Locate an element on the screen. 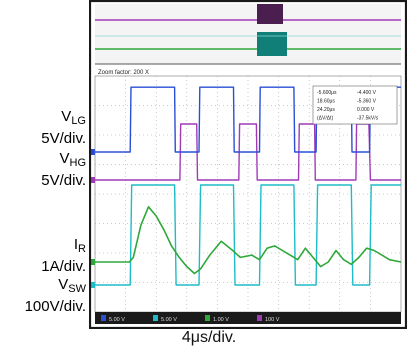  ir-scale: 1A/div. is located at coordinates (63, 266).